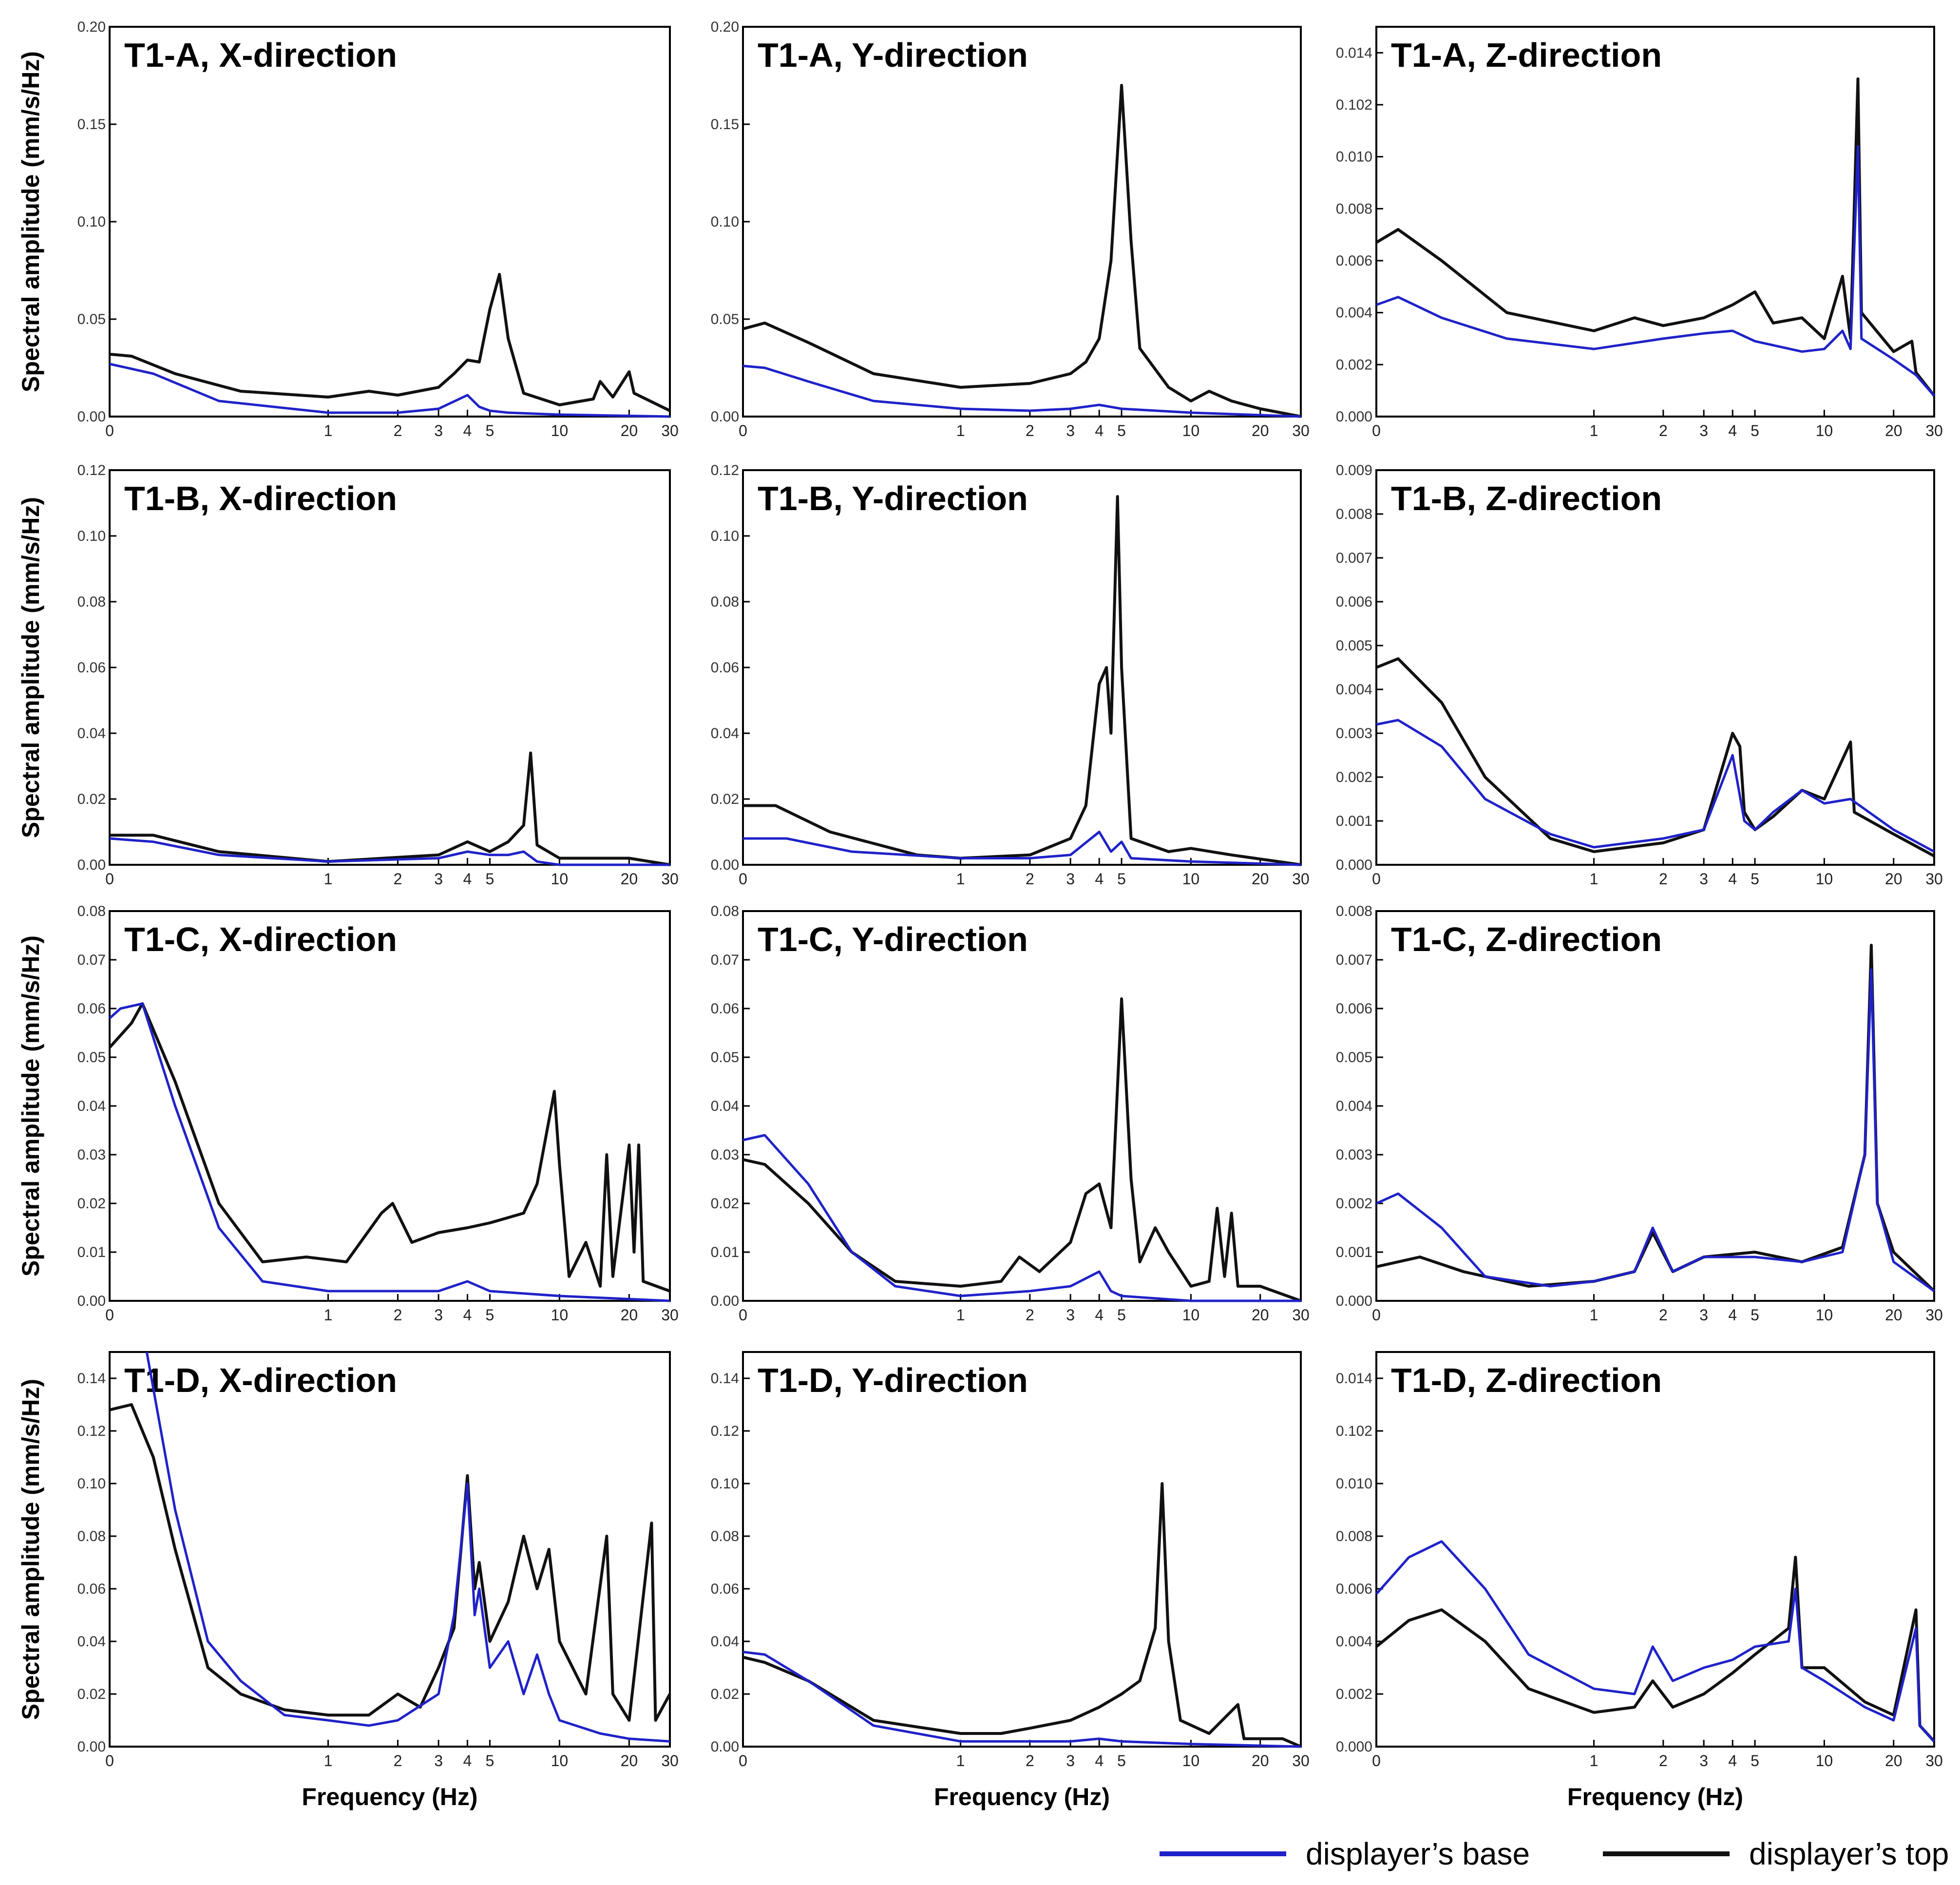  Describe the element at coordinates (1849, 1853) in the screenshot. I see `legend-top-label: displayer’s top` at that location.